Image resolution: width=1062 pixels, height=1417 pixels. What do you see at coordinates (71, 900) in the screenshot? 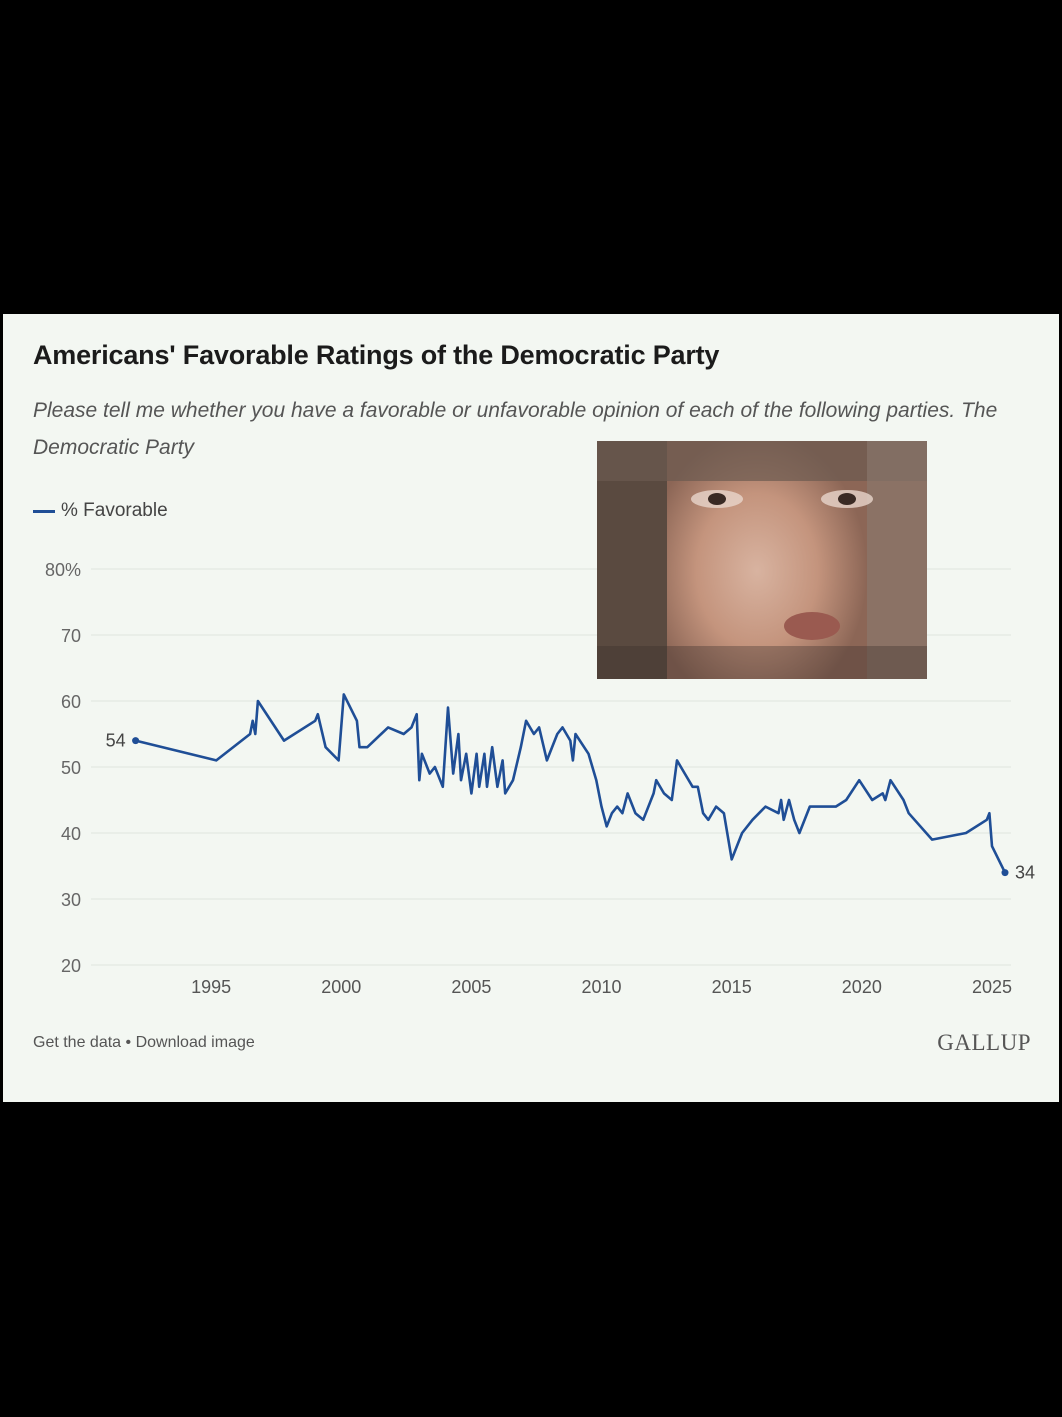
I see `y-tick-label: 30` at bounding box center [71, 900].